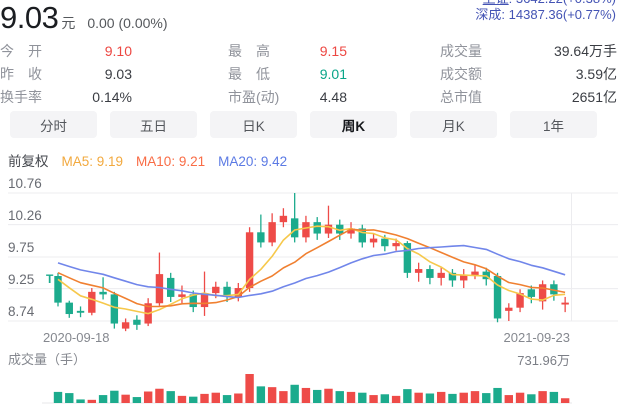  I want to click on stat-row-prev-close: 昨 收 9.03, so click(66, 73).